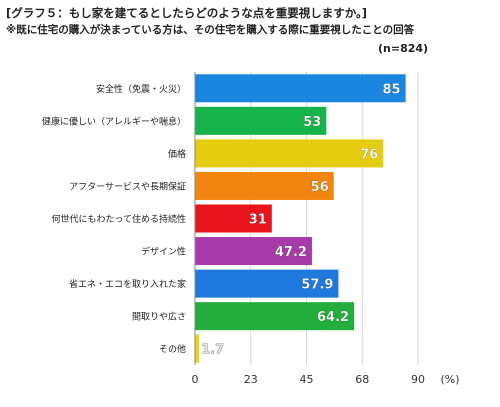 This screenshot has height=407, width=500. Describe the element at coordinates (258, 220) in the screenshot. I see `data-label: 31` at that location.